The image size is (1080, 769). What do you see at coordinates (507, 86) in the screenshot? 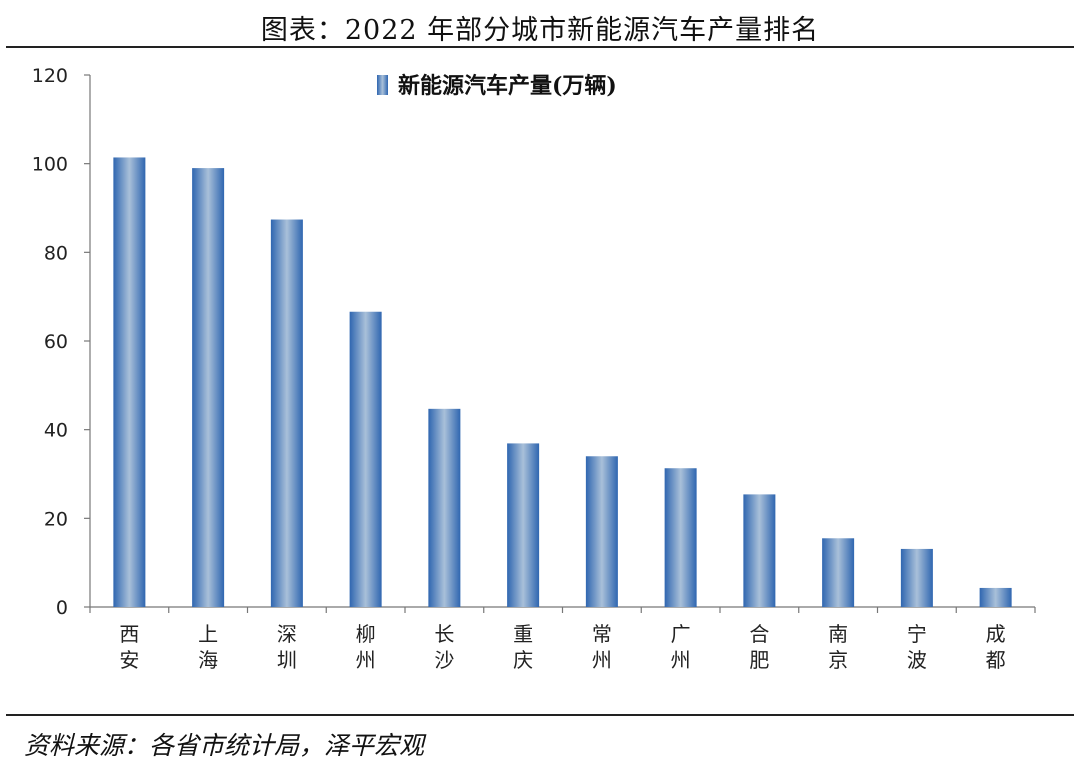
I see `legend-label: 新能源汽车产量(万辆)` at bounding box center [507, 86].